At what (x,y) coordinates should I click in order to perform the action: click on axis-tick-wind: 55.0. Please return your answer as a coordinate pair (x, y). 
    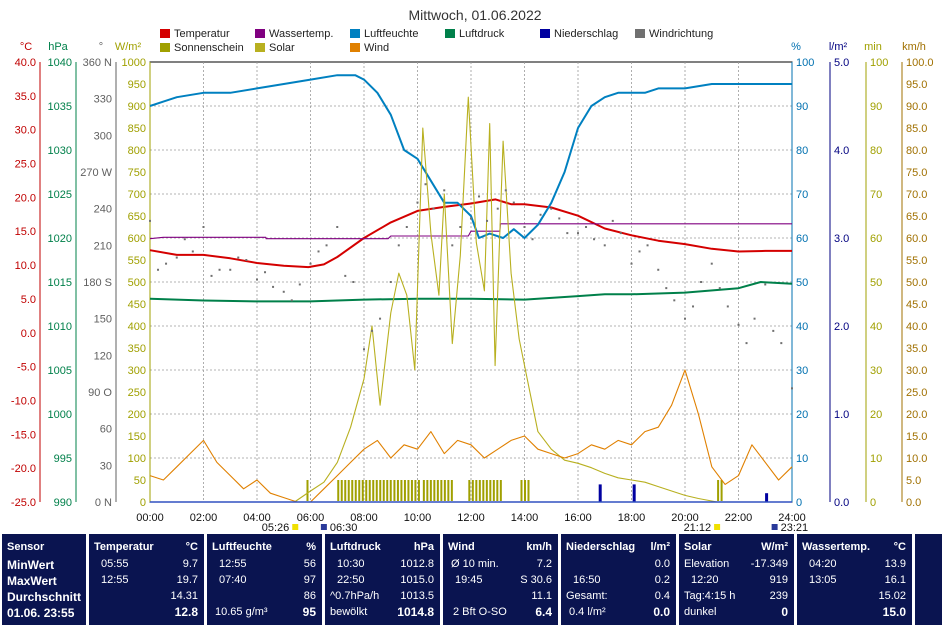
    Looking at the image, I should click on (916, 261).